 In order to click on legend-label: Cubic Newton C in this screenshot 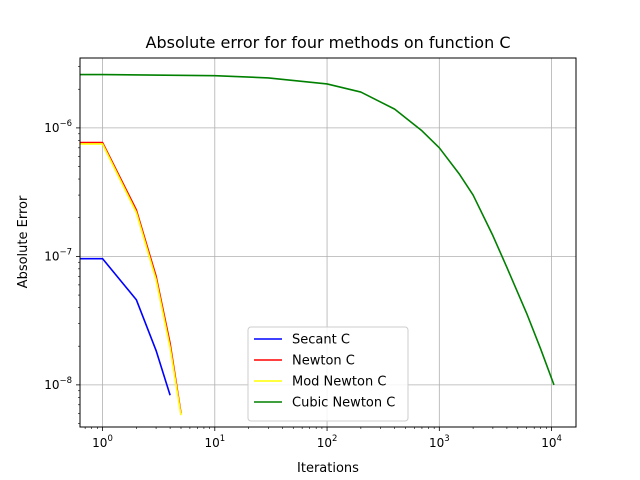, I will do `click(343, 403)`.